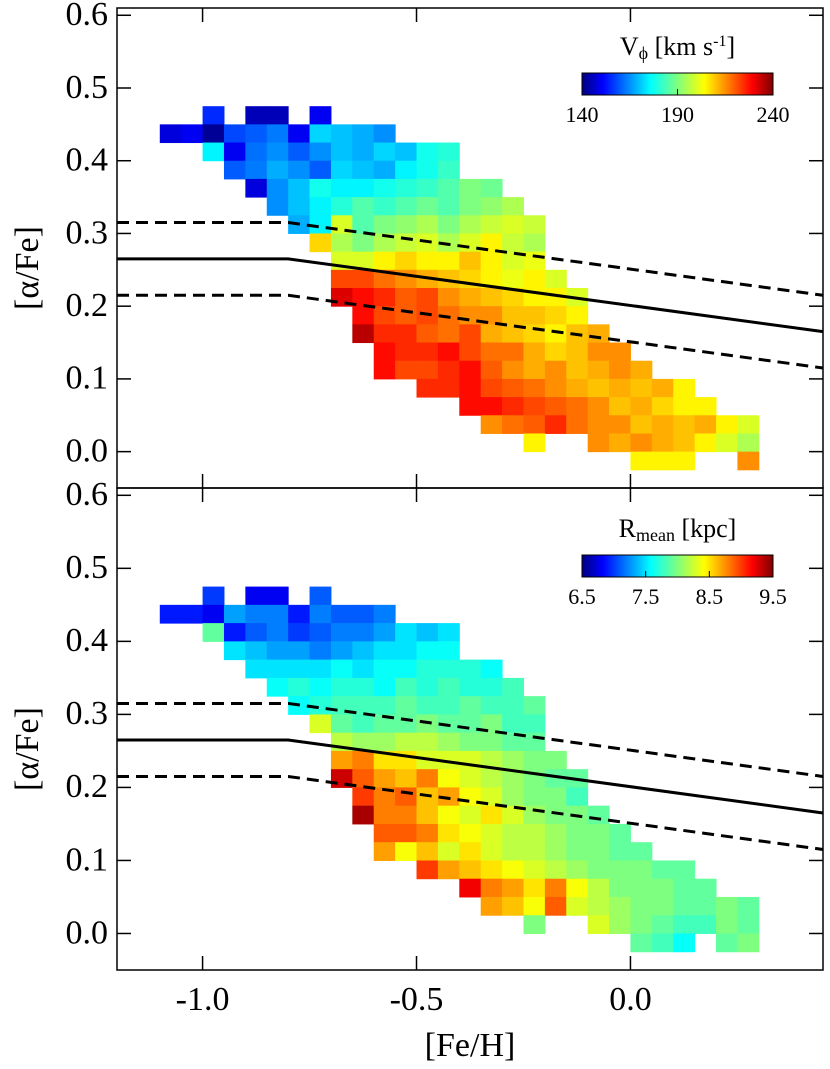  I want to click on colorbar-title: Rmean [kpc], so click(678, 529).